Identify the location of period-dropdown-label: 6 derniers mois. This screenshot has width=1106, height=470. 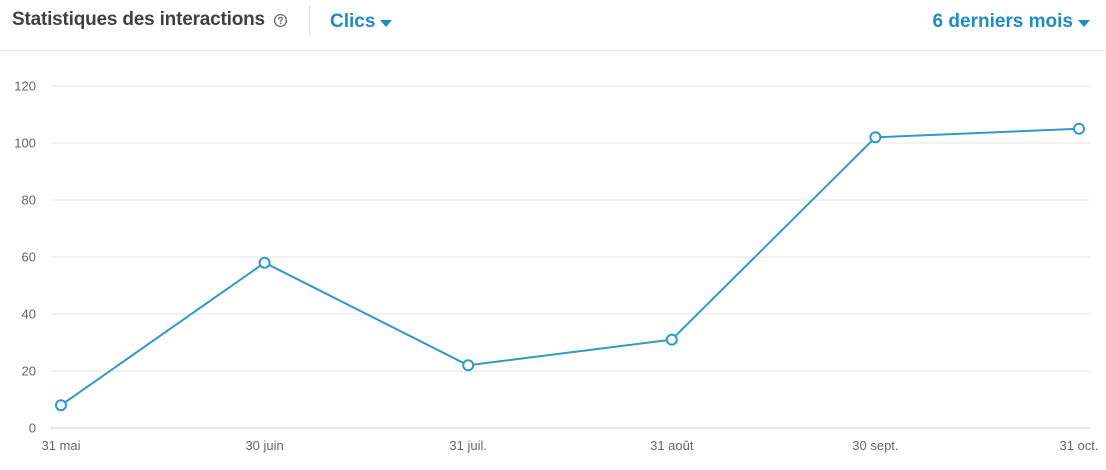
(1002, 21).